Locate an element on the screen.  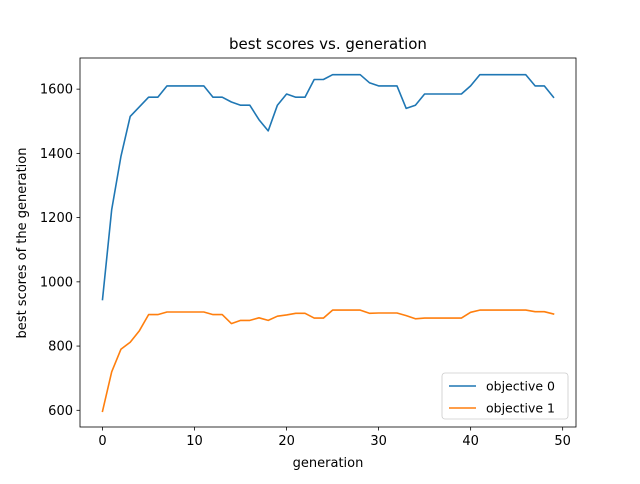
legend-label-0: objective 0 is located at coordinates (520, 386).